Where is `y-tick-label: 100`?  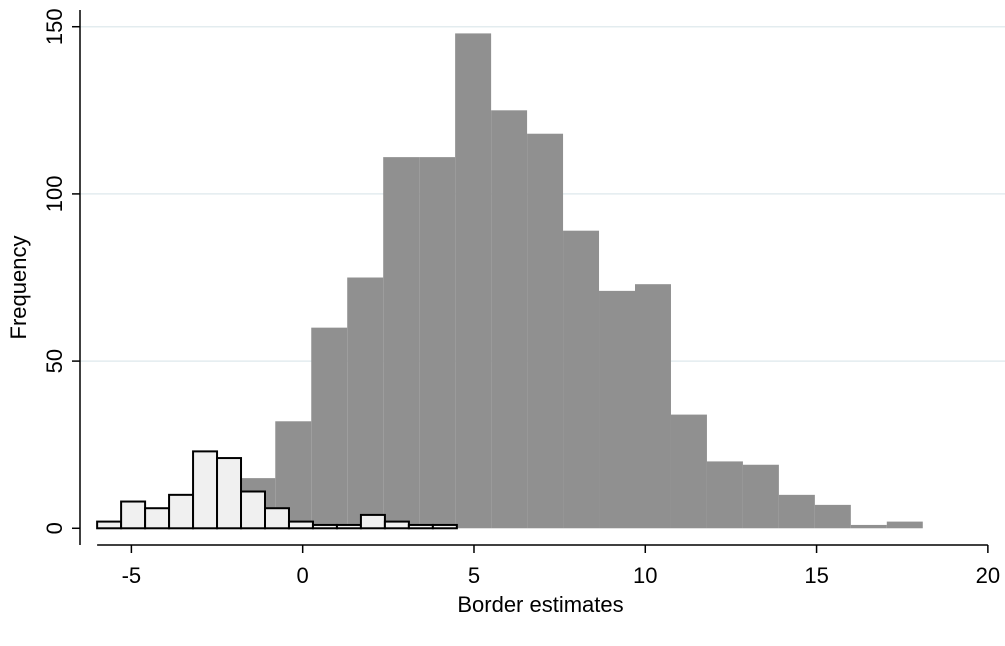
y-tick-label: 100 is located at coordinates (54, 194).